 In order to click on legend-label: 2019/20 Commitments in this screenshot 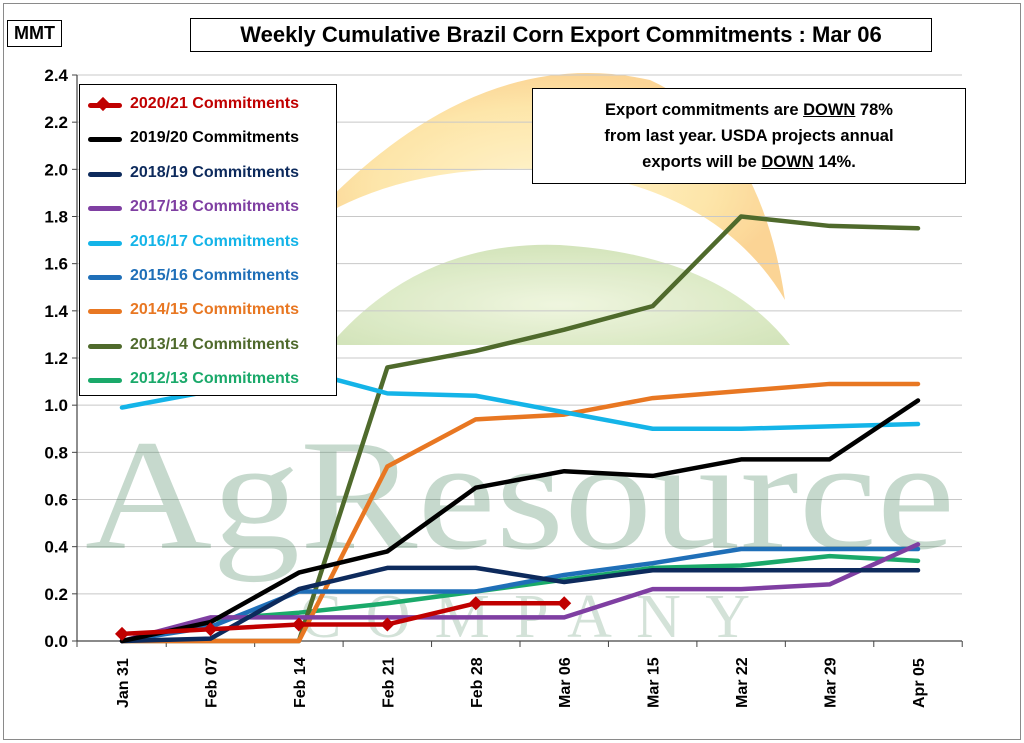, I will do `click(214, 138)`.